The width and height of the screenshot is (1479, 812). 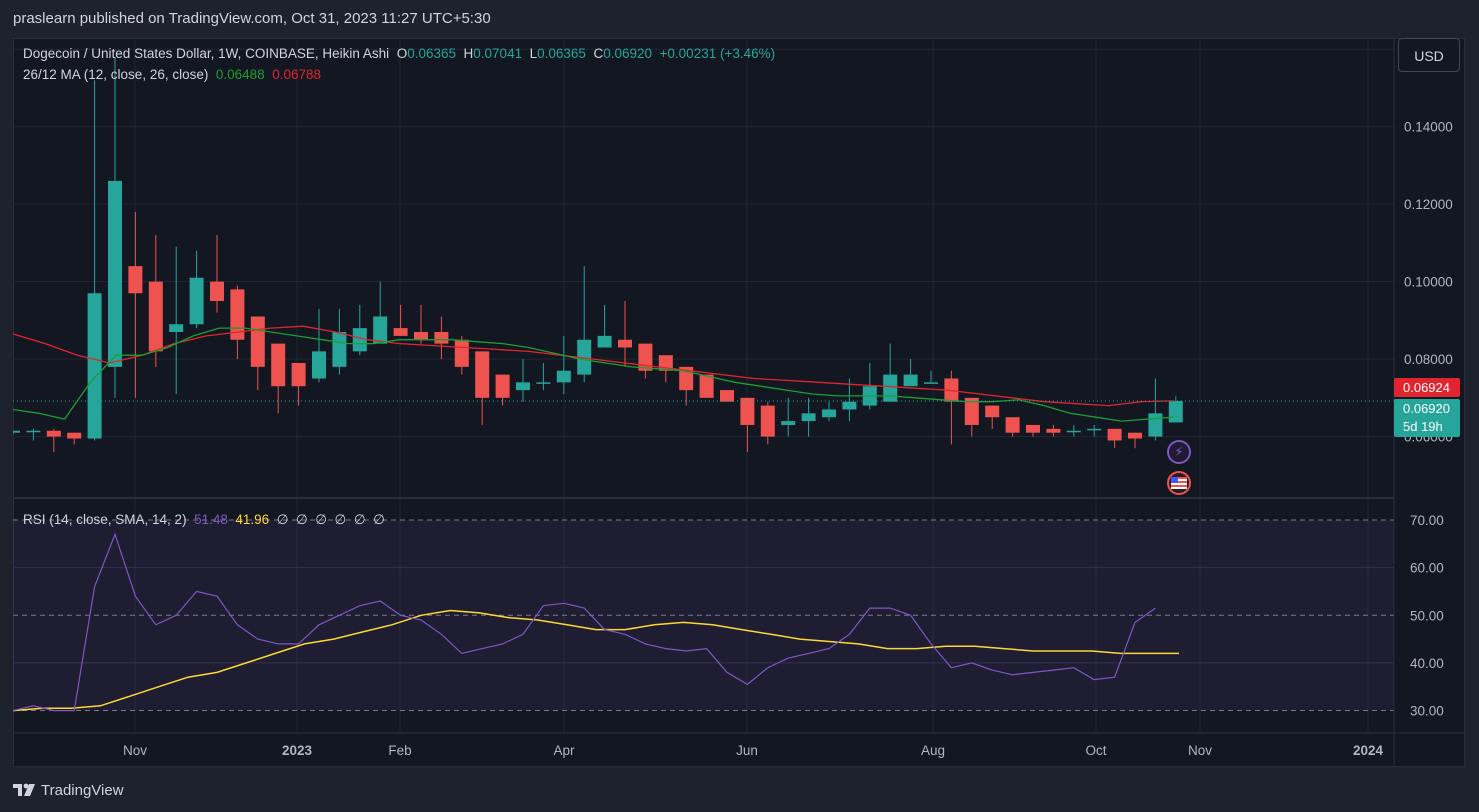 What do you see at coordinates (1368, 750) in the screenshot?
I see `time-tick-label: 2024` at bounding box center [1368, 750].